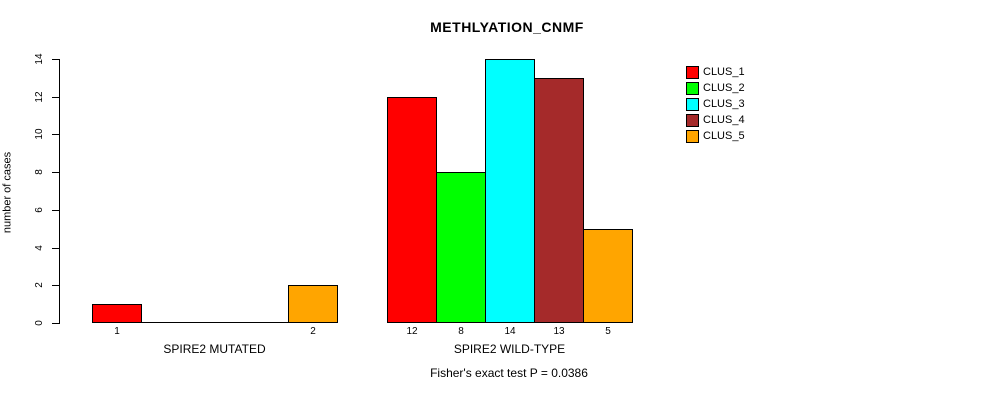 The width and height of the screenshot is (990, 400). I want to click on fisher-test-annotation: Fisher's exact test P = 0.0386, so click(509, 373).